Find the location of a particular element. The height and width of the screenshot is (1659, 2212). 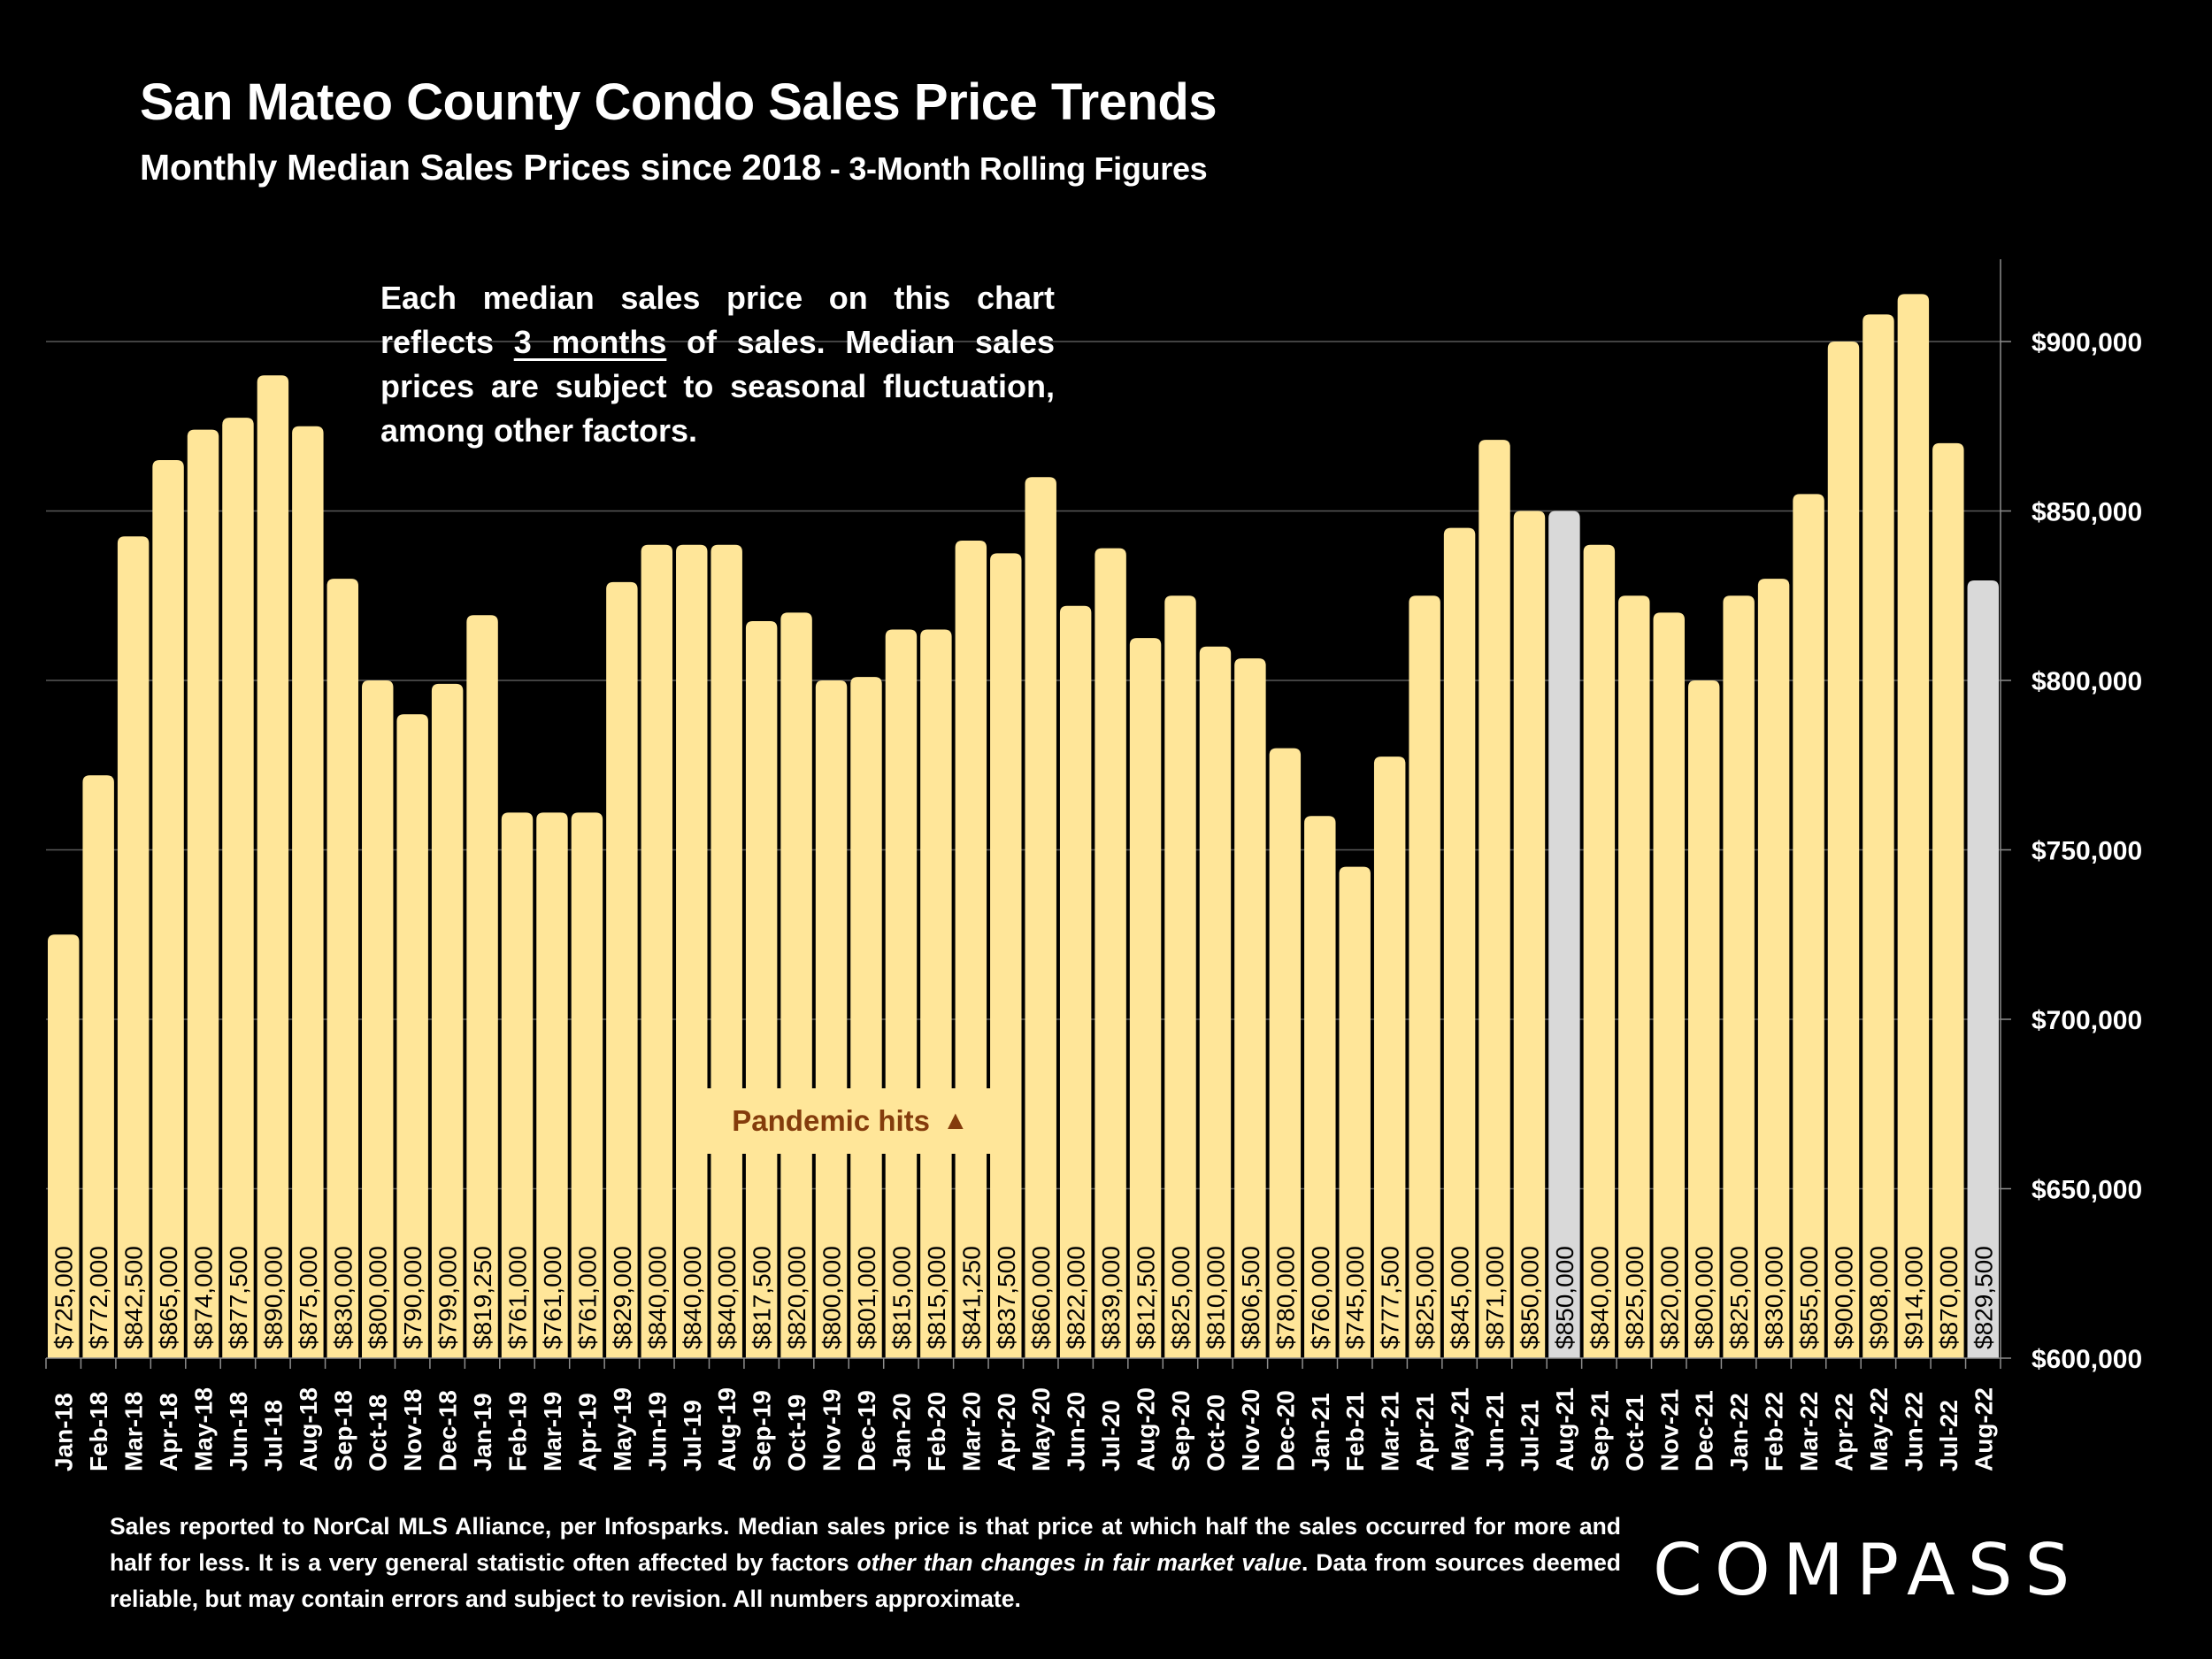

x-tick-label: Aug-22 is located at coordinates (1983, 1429).